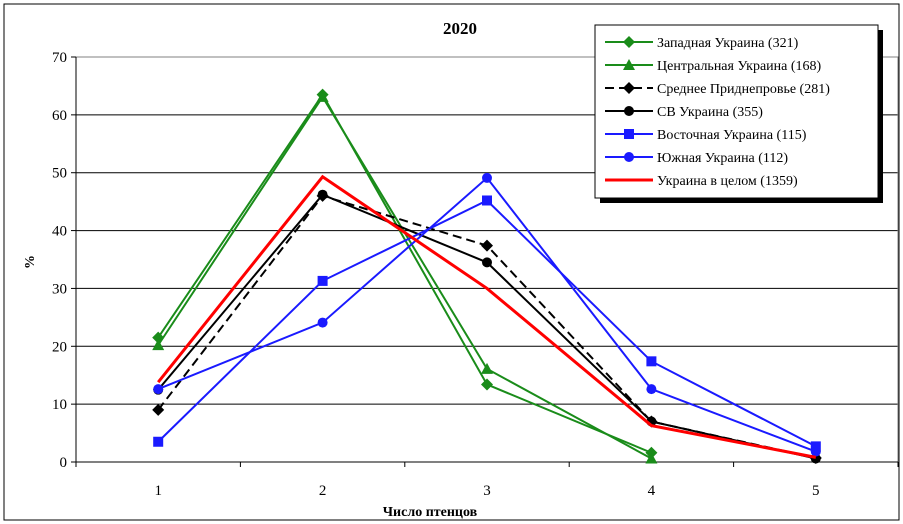  I want to click on legend-item: Западная Украина (321), so click(702, 43).